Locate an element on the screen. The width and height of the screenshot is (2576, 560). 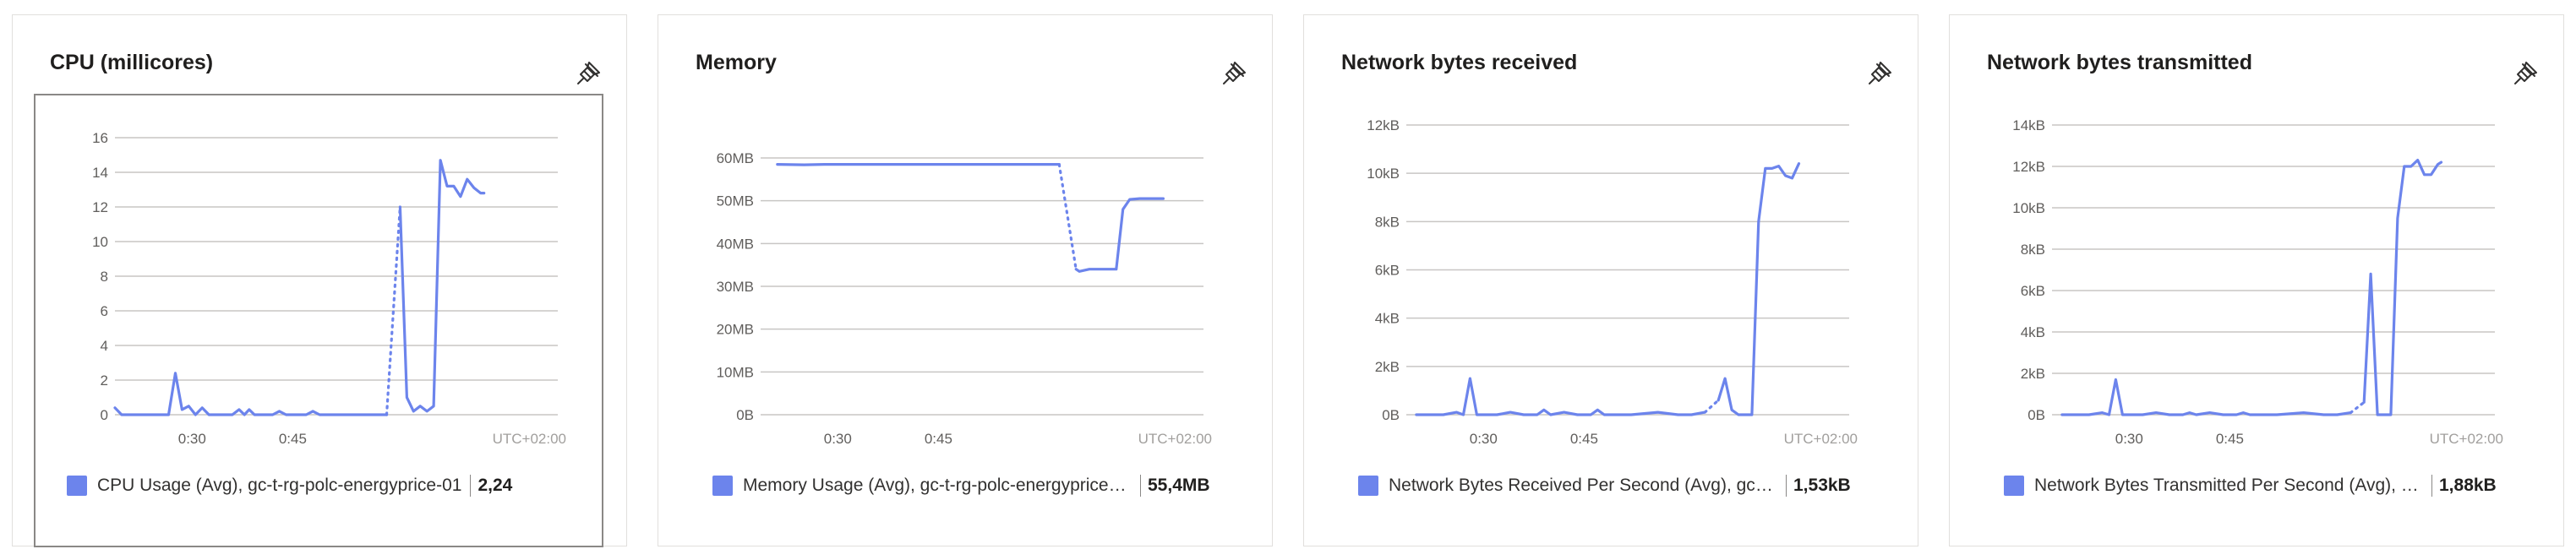
y-tick-label: 0 is located at coordinates (104, 415).